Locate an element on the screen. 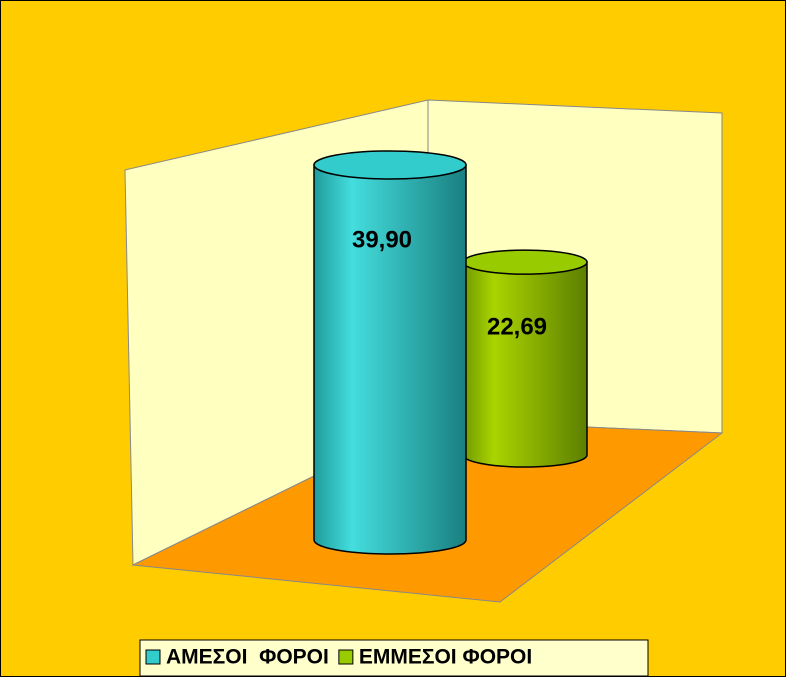  legend is located at coordinates (394, 658).